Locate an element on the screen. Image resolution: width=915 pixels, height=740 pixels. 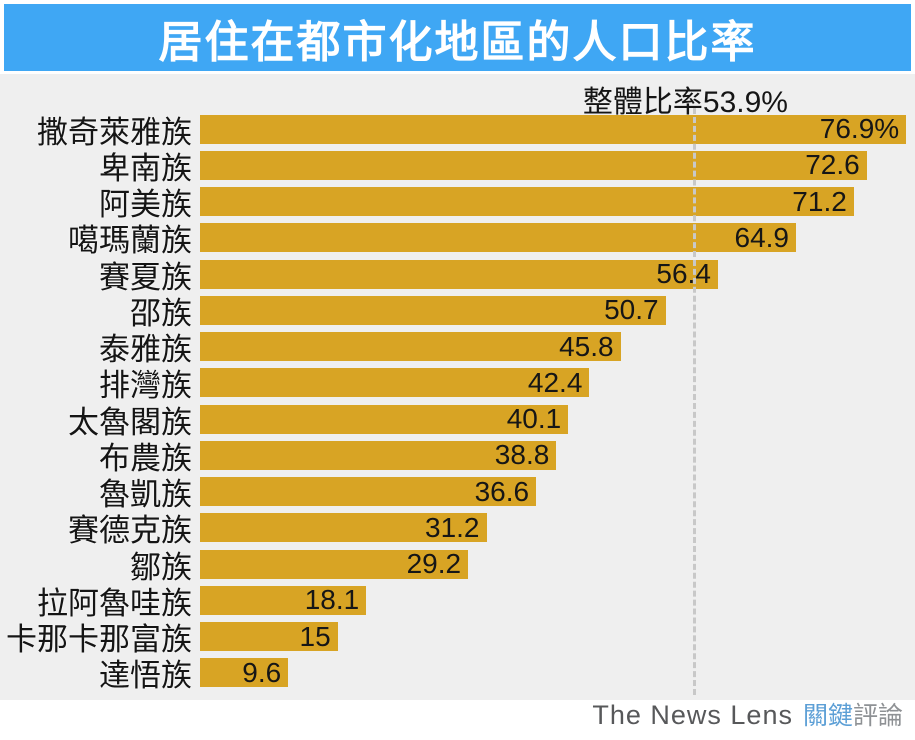
bar: 45.8 is located at coordinates (410, 346).